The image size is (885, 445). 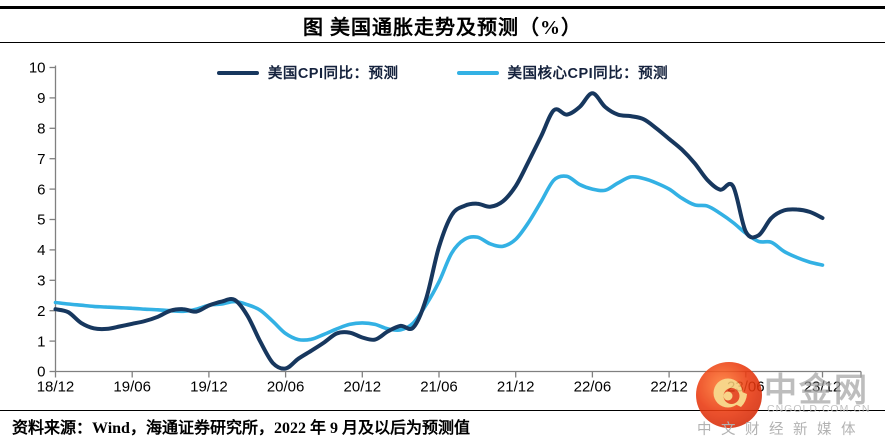 What do you see at coordinates (729, 395) in the screenshot?
I see `cngold-logo-icon` at bounding box center [729, 395].